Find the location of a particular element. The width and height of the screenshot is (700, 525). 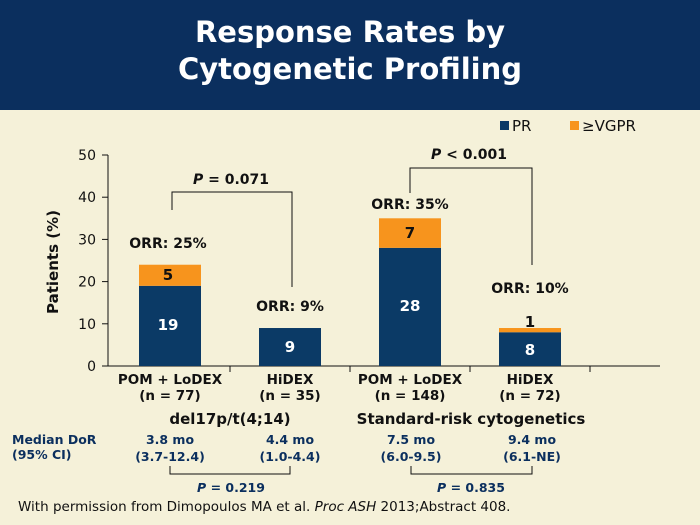

data-label-pr: 28 is located at coordinates (410, 306).